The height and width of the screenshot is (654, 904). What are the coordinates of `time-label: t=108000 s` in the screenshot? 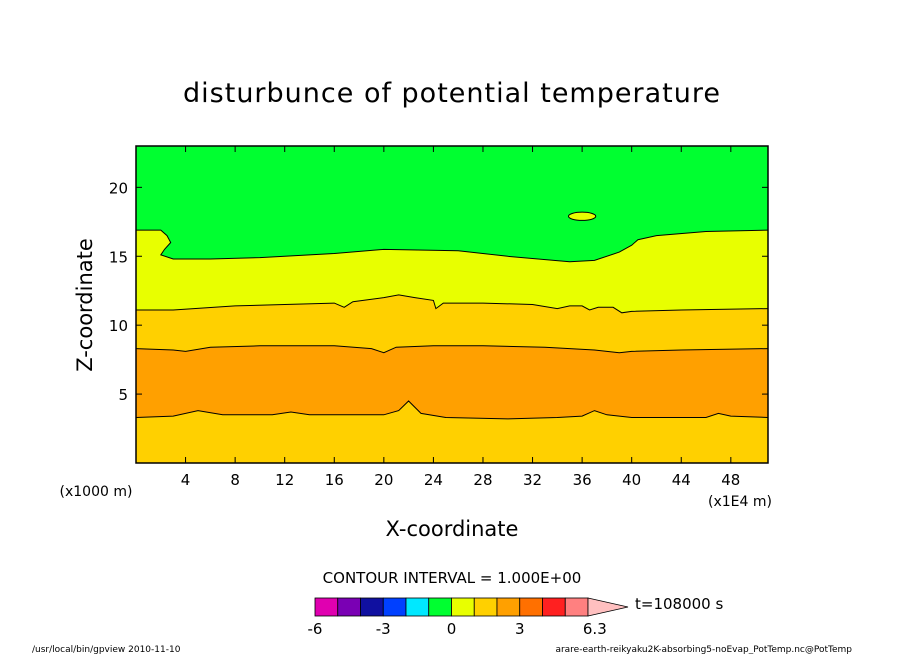 It's located at (679, 604).